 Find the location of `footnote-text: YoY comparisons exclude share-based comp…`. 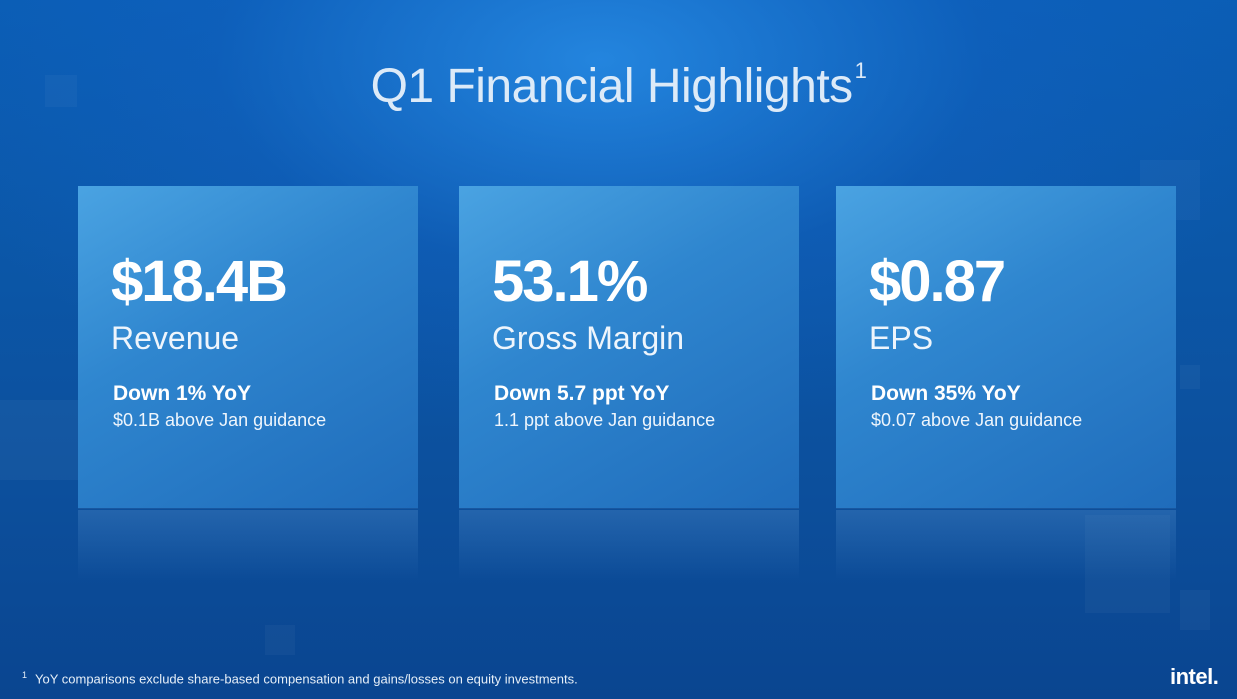

footnote-text: YoY comparisons exclude share-based comp… is located at coordinates (306, 679).